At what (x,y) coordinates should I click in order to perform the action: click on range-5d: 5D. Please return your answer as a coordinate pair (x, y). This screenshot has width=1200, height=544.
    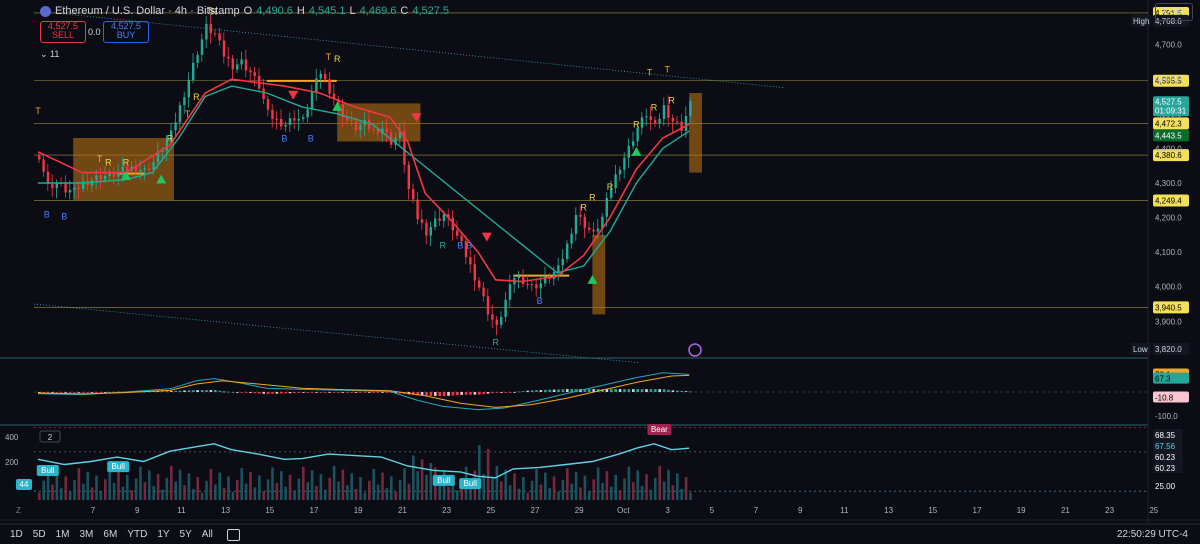
    Looking at the image, I should click on (39, 534).